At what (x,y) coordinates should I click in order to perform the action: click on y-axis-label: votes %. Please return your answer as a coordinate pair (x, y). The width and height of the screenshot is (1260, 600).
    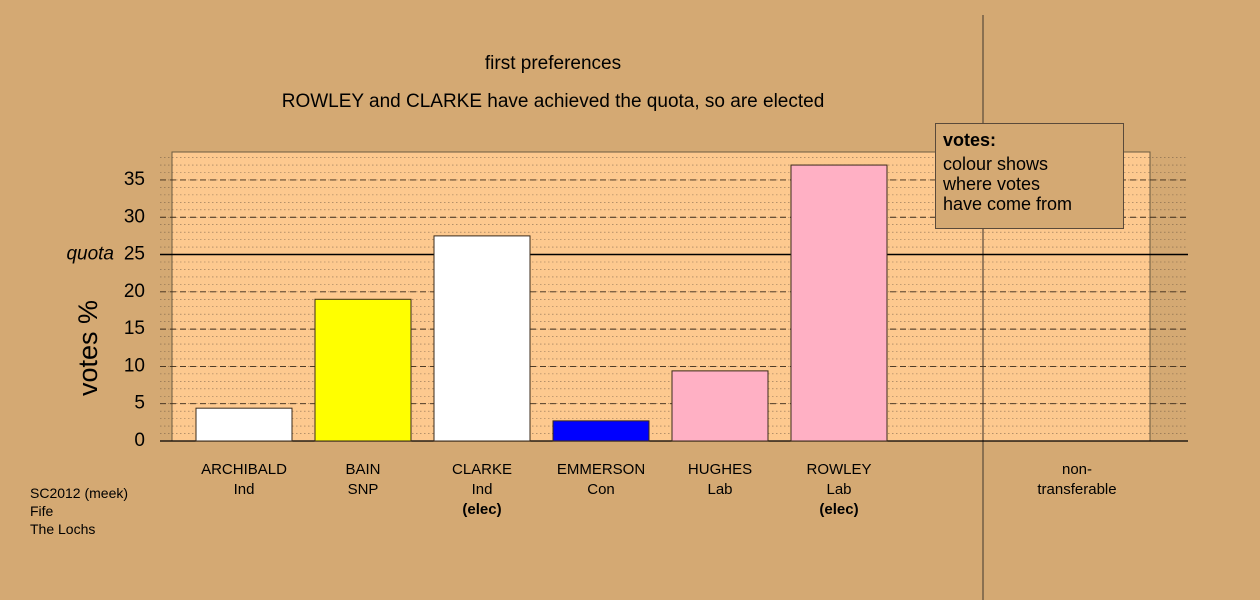
    Looking at the image, I should click on (88, 348).